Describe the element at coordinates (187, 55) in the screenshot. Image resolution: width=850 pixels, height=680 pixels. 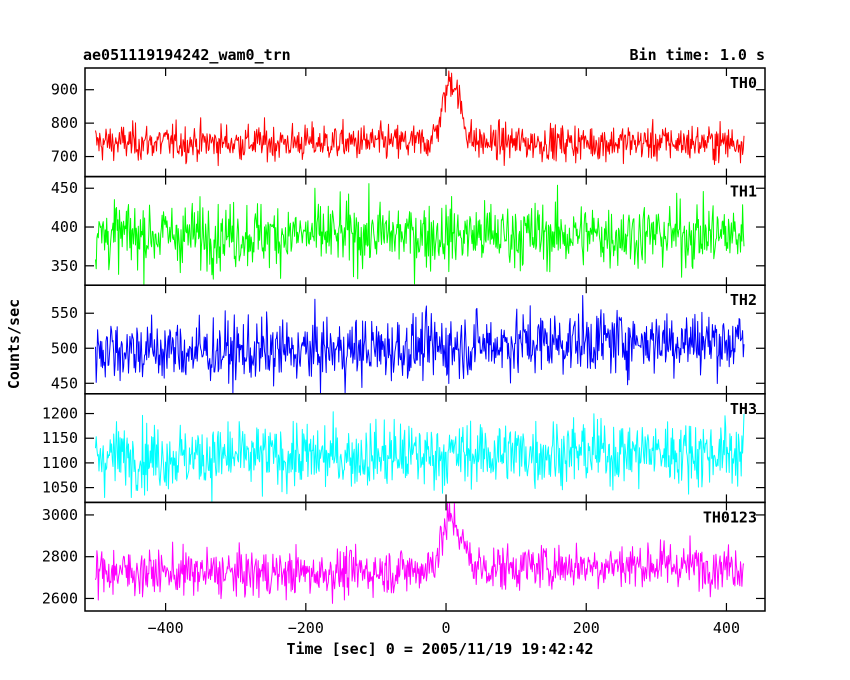
I see `chart-title: ae051119194242_wam0_trn` at that location.